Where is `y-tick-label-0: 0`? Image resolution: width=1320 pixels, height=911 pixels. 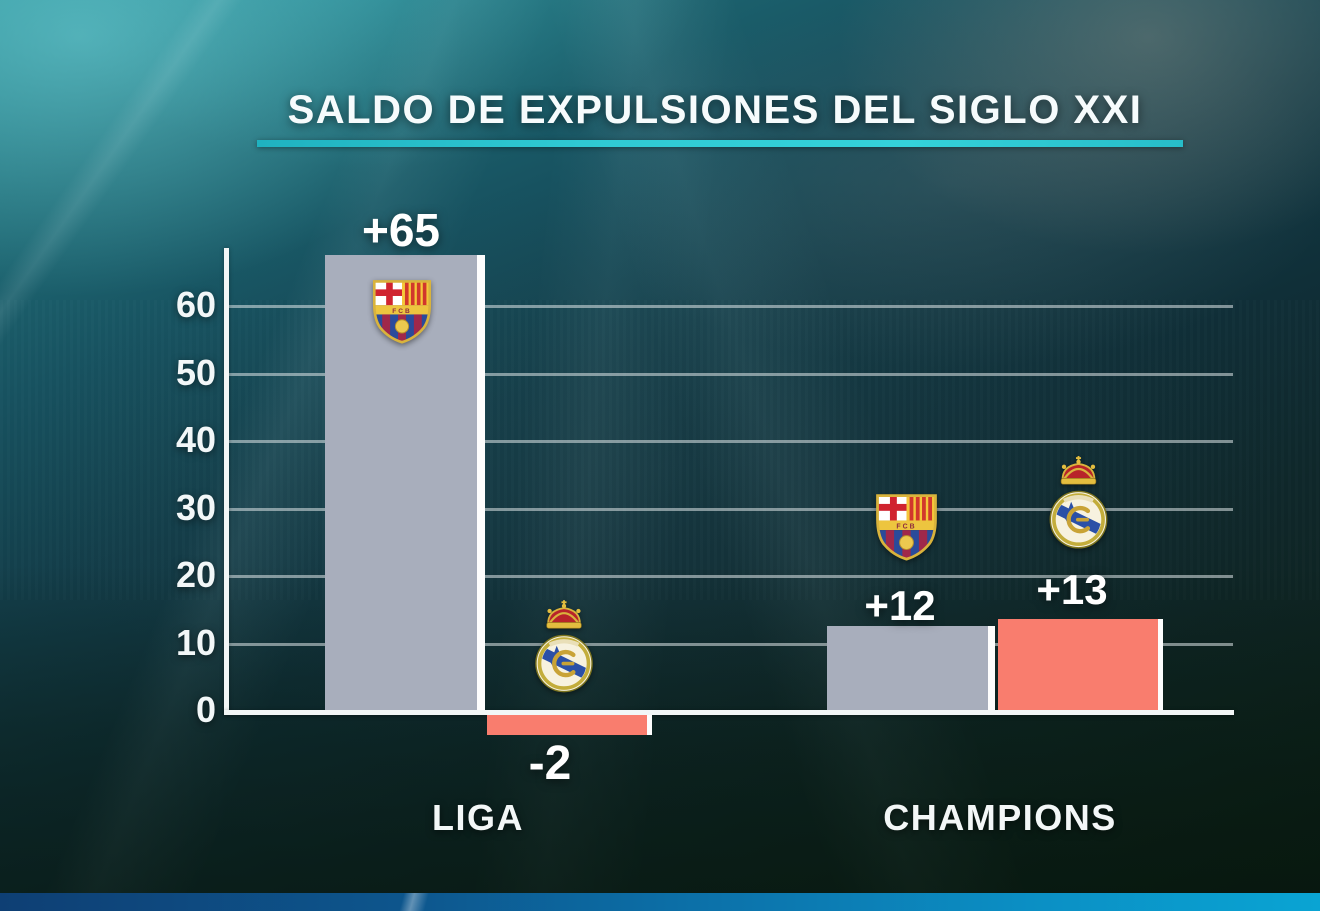 y-tick-label-0: 0 is located at coordinates (205, 709).